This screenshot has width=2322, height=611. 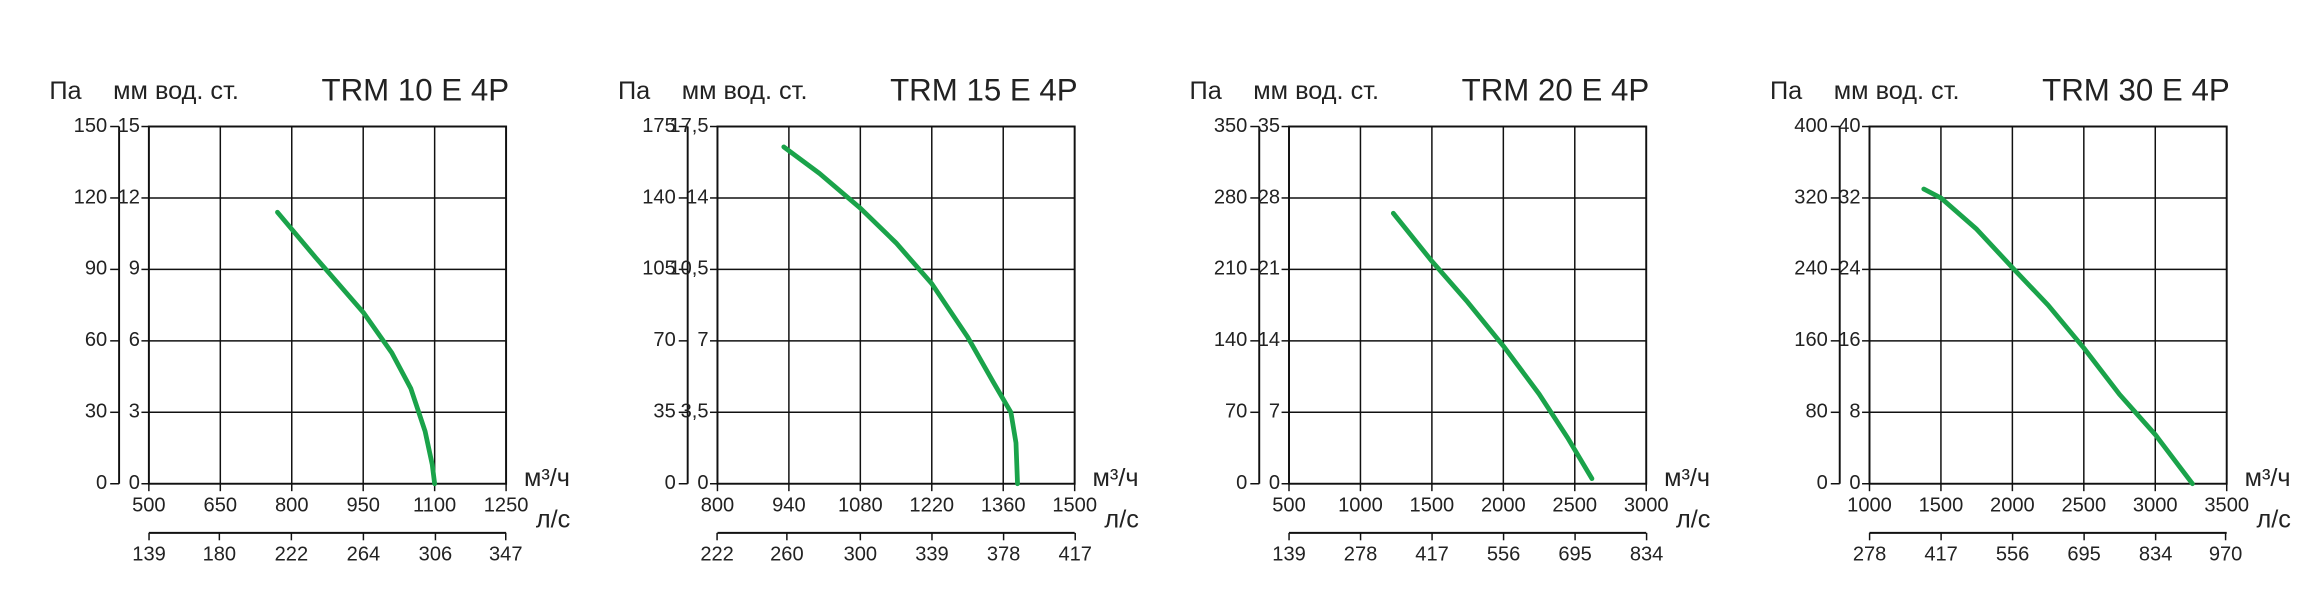 I want to click on x-tick-label: 1360, so click(x=1003, y=505).